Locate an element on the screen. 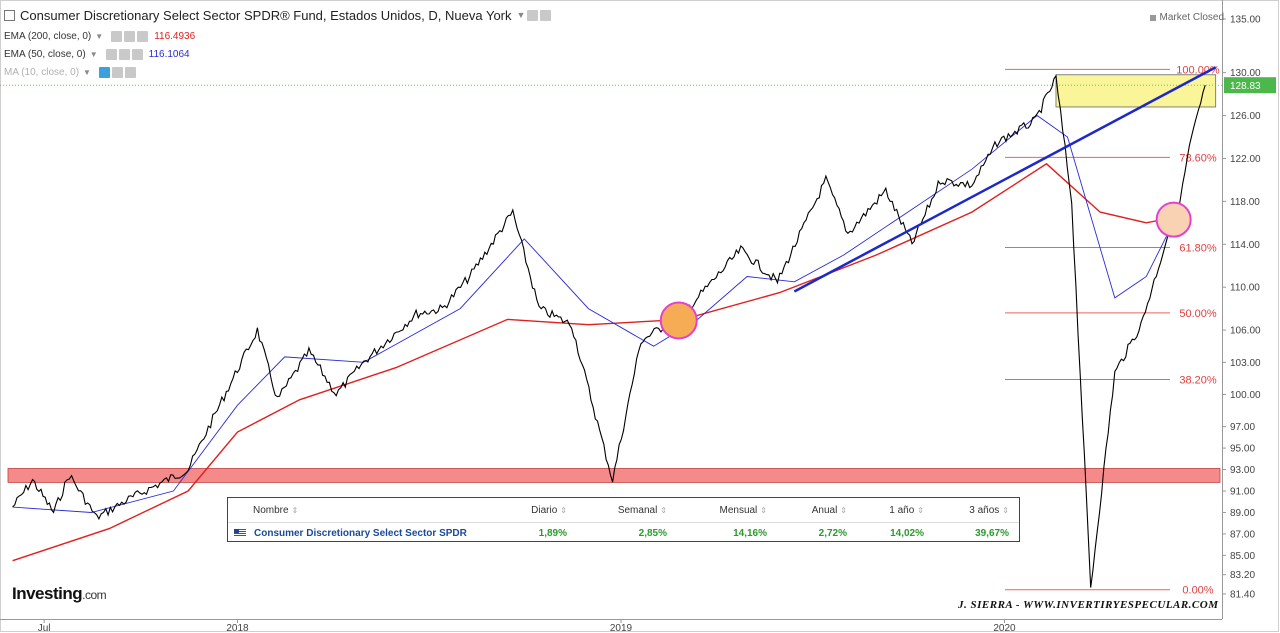 This screenshot has height=633, width=1280. author-credit: J. SIERRA - WWW.INVERTIRYESPECULAR.COM is located at coordinates (1088, 605).